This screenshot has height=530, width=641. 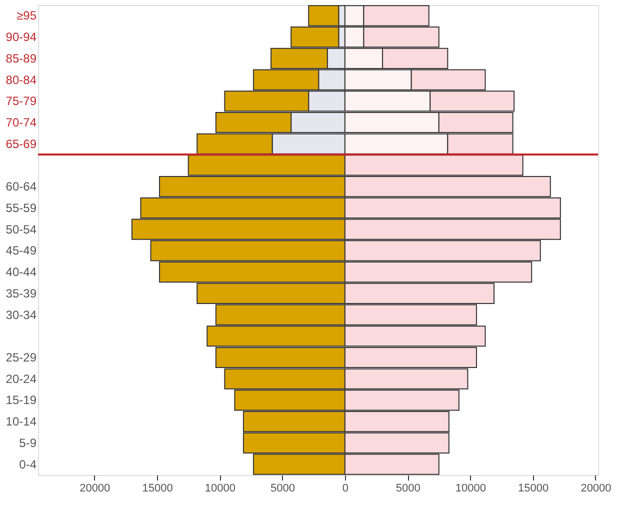 I want to click on y-tick-label: 20-24, so click(x=21, y=379).